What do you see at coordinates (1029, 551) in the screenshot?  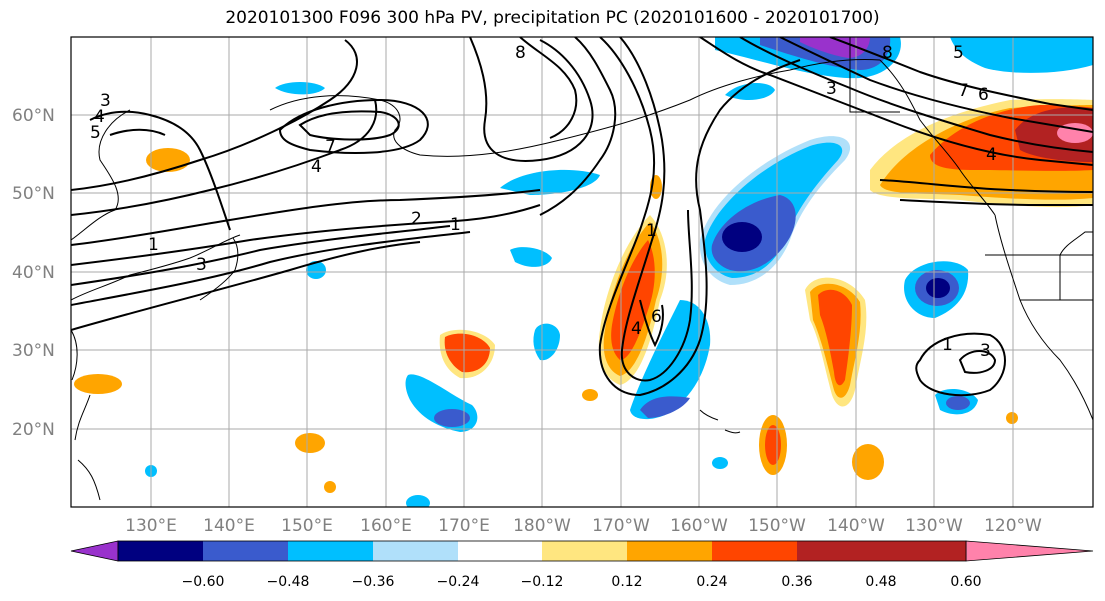 I see `colorbar-right-extension` at bounding box center [1029, 551].